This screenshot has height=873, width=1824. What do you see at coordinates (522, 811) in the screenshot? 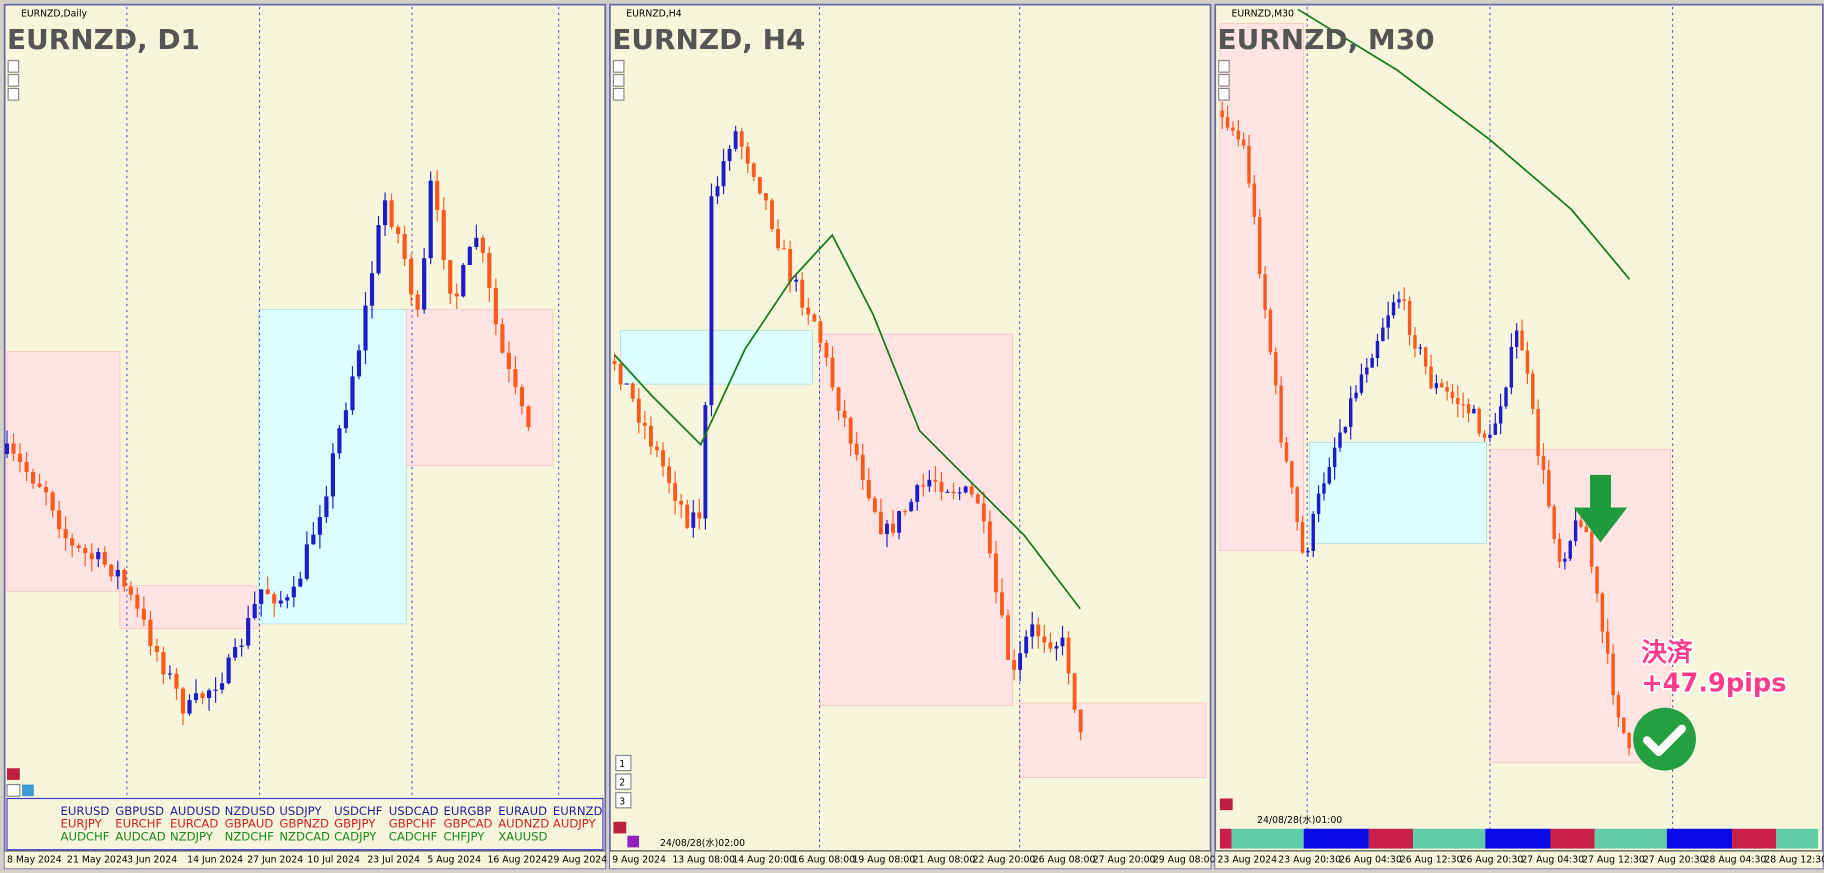
I see `pair-button: EURAUD` at bounding box center [522, 811].